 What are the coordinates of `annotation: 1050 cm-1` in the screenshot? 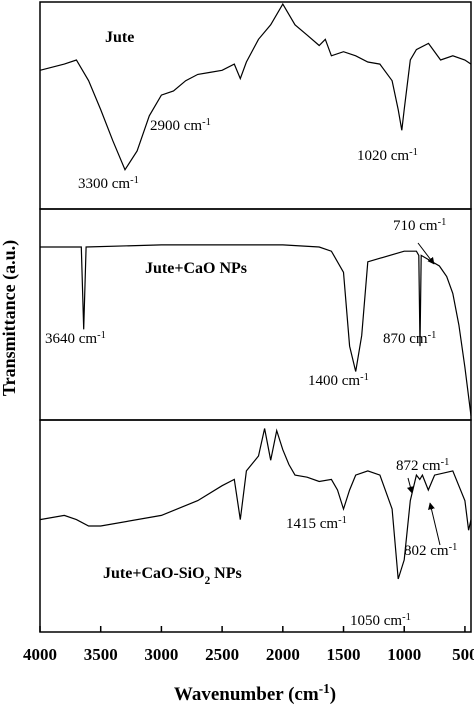 It's located at (380, 621).